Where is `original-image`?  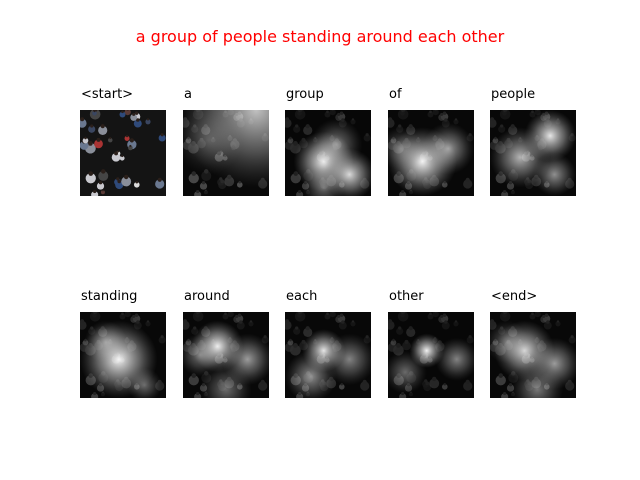
original-image is located at coordinates (123, 153).